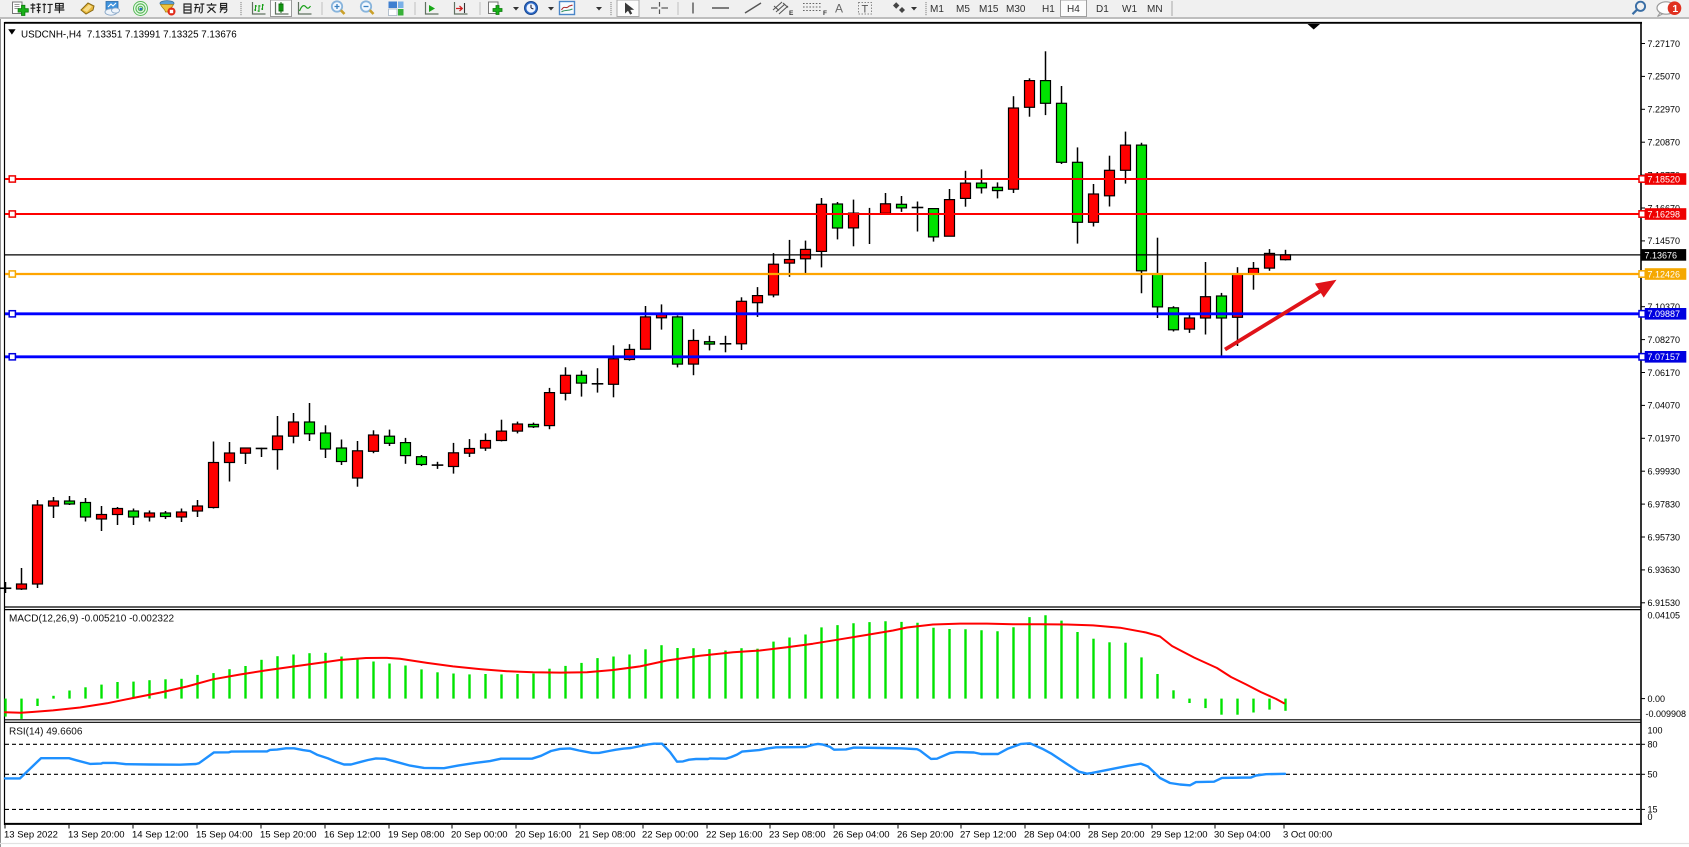 This screenshot has height=847, width=1689. What do you see at coordinates (1242, 835) in the screenshot?
I see `svg-text: 30 Sep 04:00` at bounding box center [1242, 835].